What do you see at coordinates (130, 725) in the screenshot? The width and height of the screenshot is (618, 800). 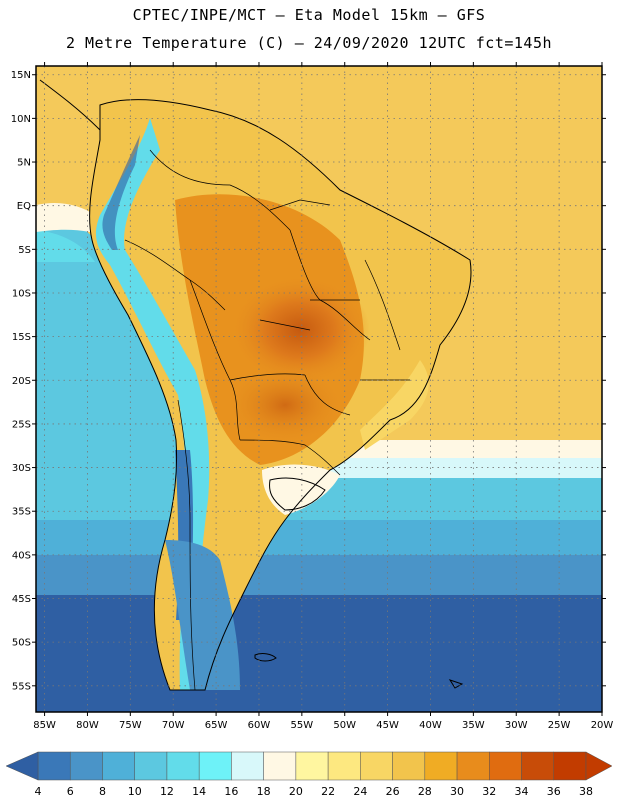 I see `lon-label: 75W` at bounding box center [130, 725].